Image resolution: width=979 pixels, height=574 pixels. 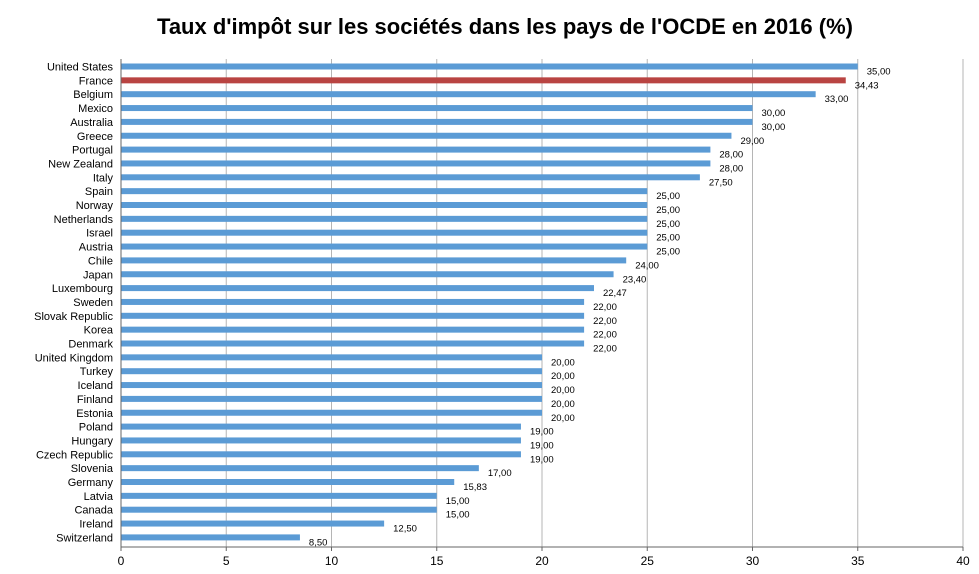 What do you see at coordinates (93, 511) in the screenshot?
I see `category-label: Canada` at bounding box center [93, 511].